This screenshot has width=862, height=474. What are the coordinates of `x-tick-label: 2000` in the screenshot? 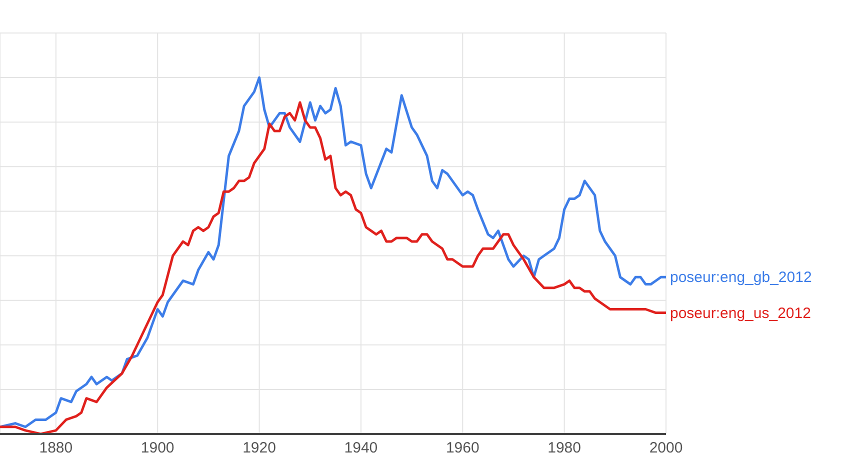 It's located at (666, 448).